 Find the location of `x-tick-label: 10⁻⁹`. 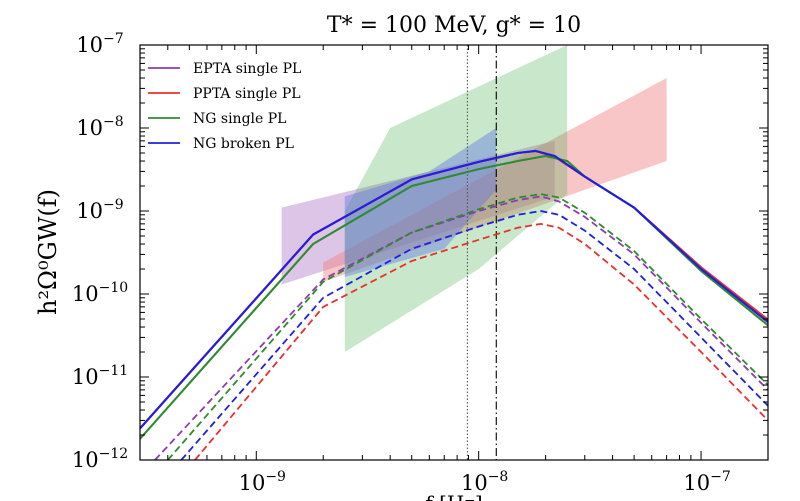

x-tick-label: 10⁻⁹ is located at coordinates (262, 482).